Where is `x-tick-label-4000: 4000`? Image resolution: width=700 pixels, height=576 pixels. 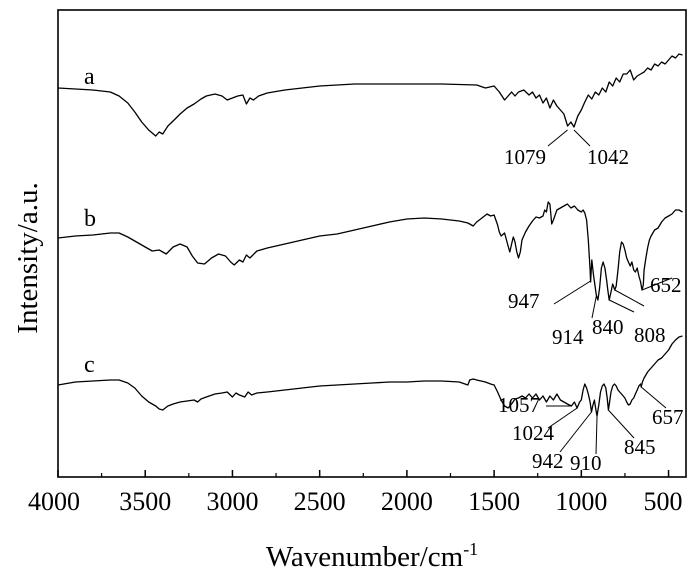 x-tick-label-4000: 4000 is located at coordinates (54, 501).